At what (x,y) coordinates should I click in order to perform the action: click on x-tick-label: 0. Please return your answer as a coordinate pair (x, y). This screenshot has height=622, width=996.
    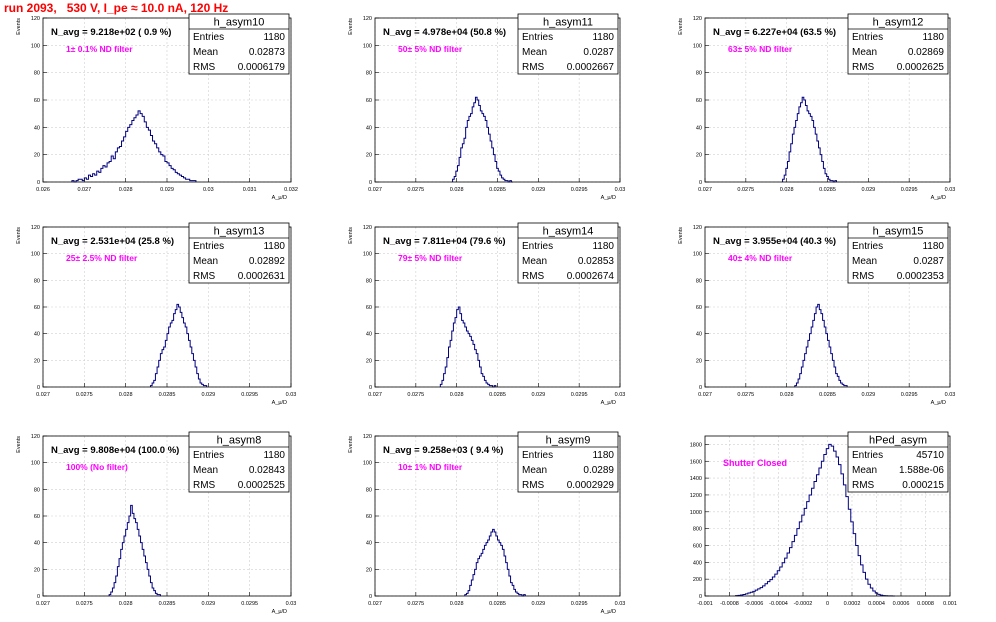
    Looking at the image, I should click on (827, 604).